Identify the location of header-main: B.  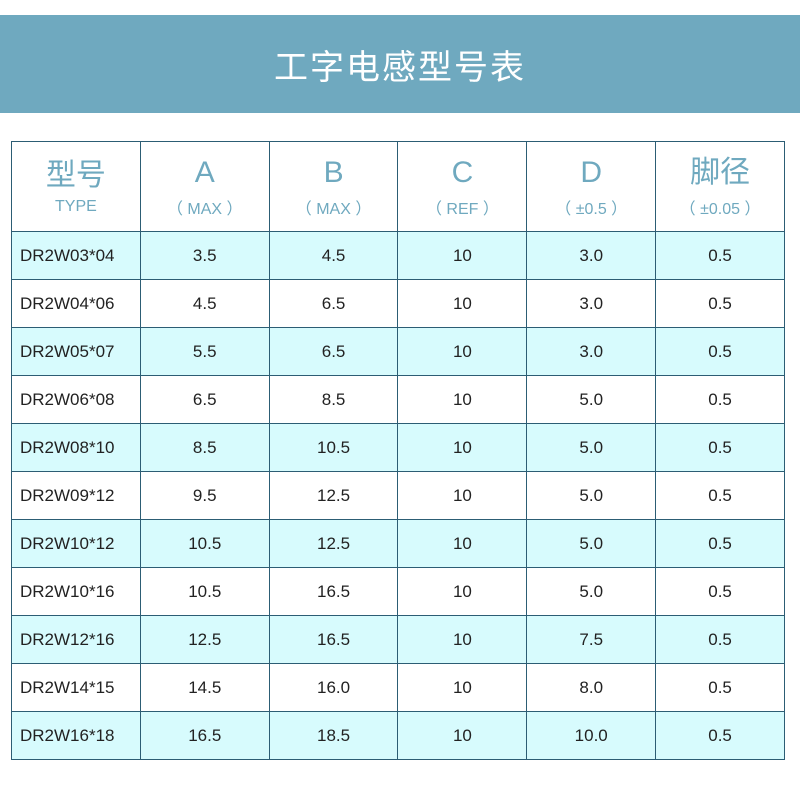
(333, 172).